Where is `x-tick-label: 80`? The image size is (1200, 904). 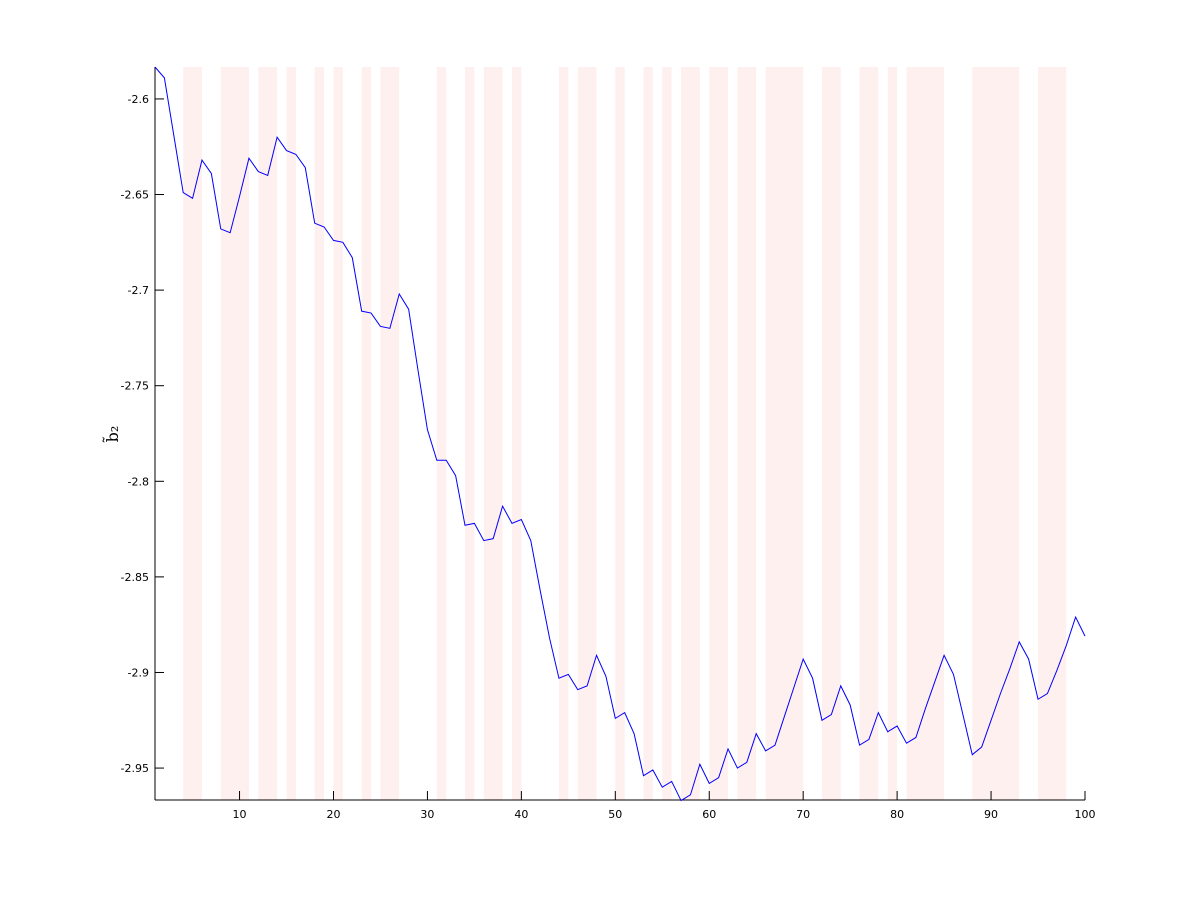 x-tick-label: 80 is located at coordinates (897, 814).